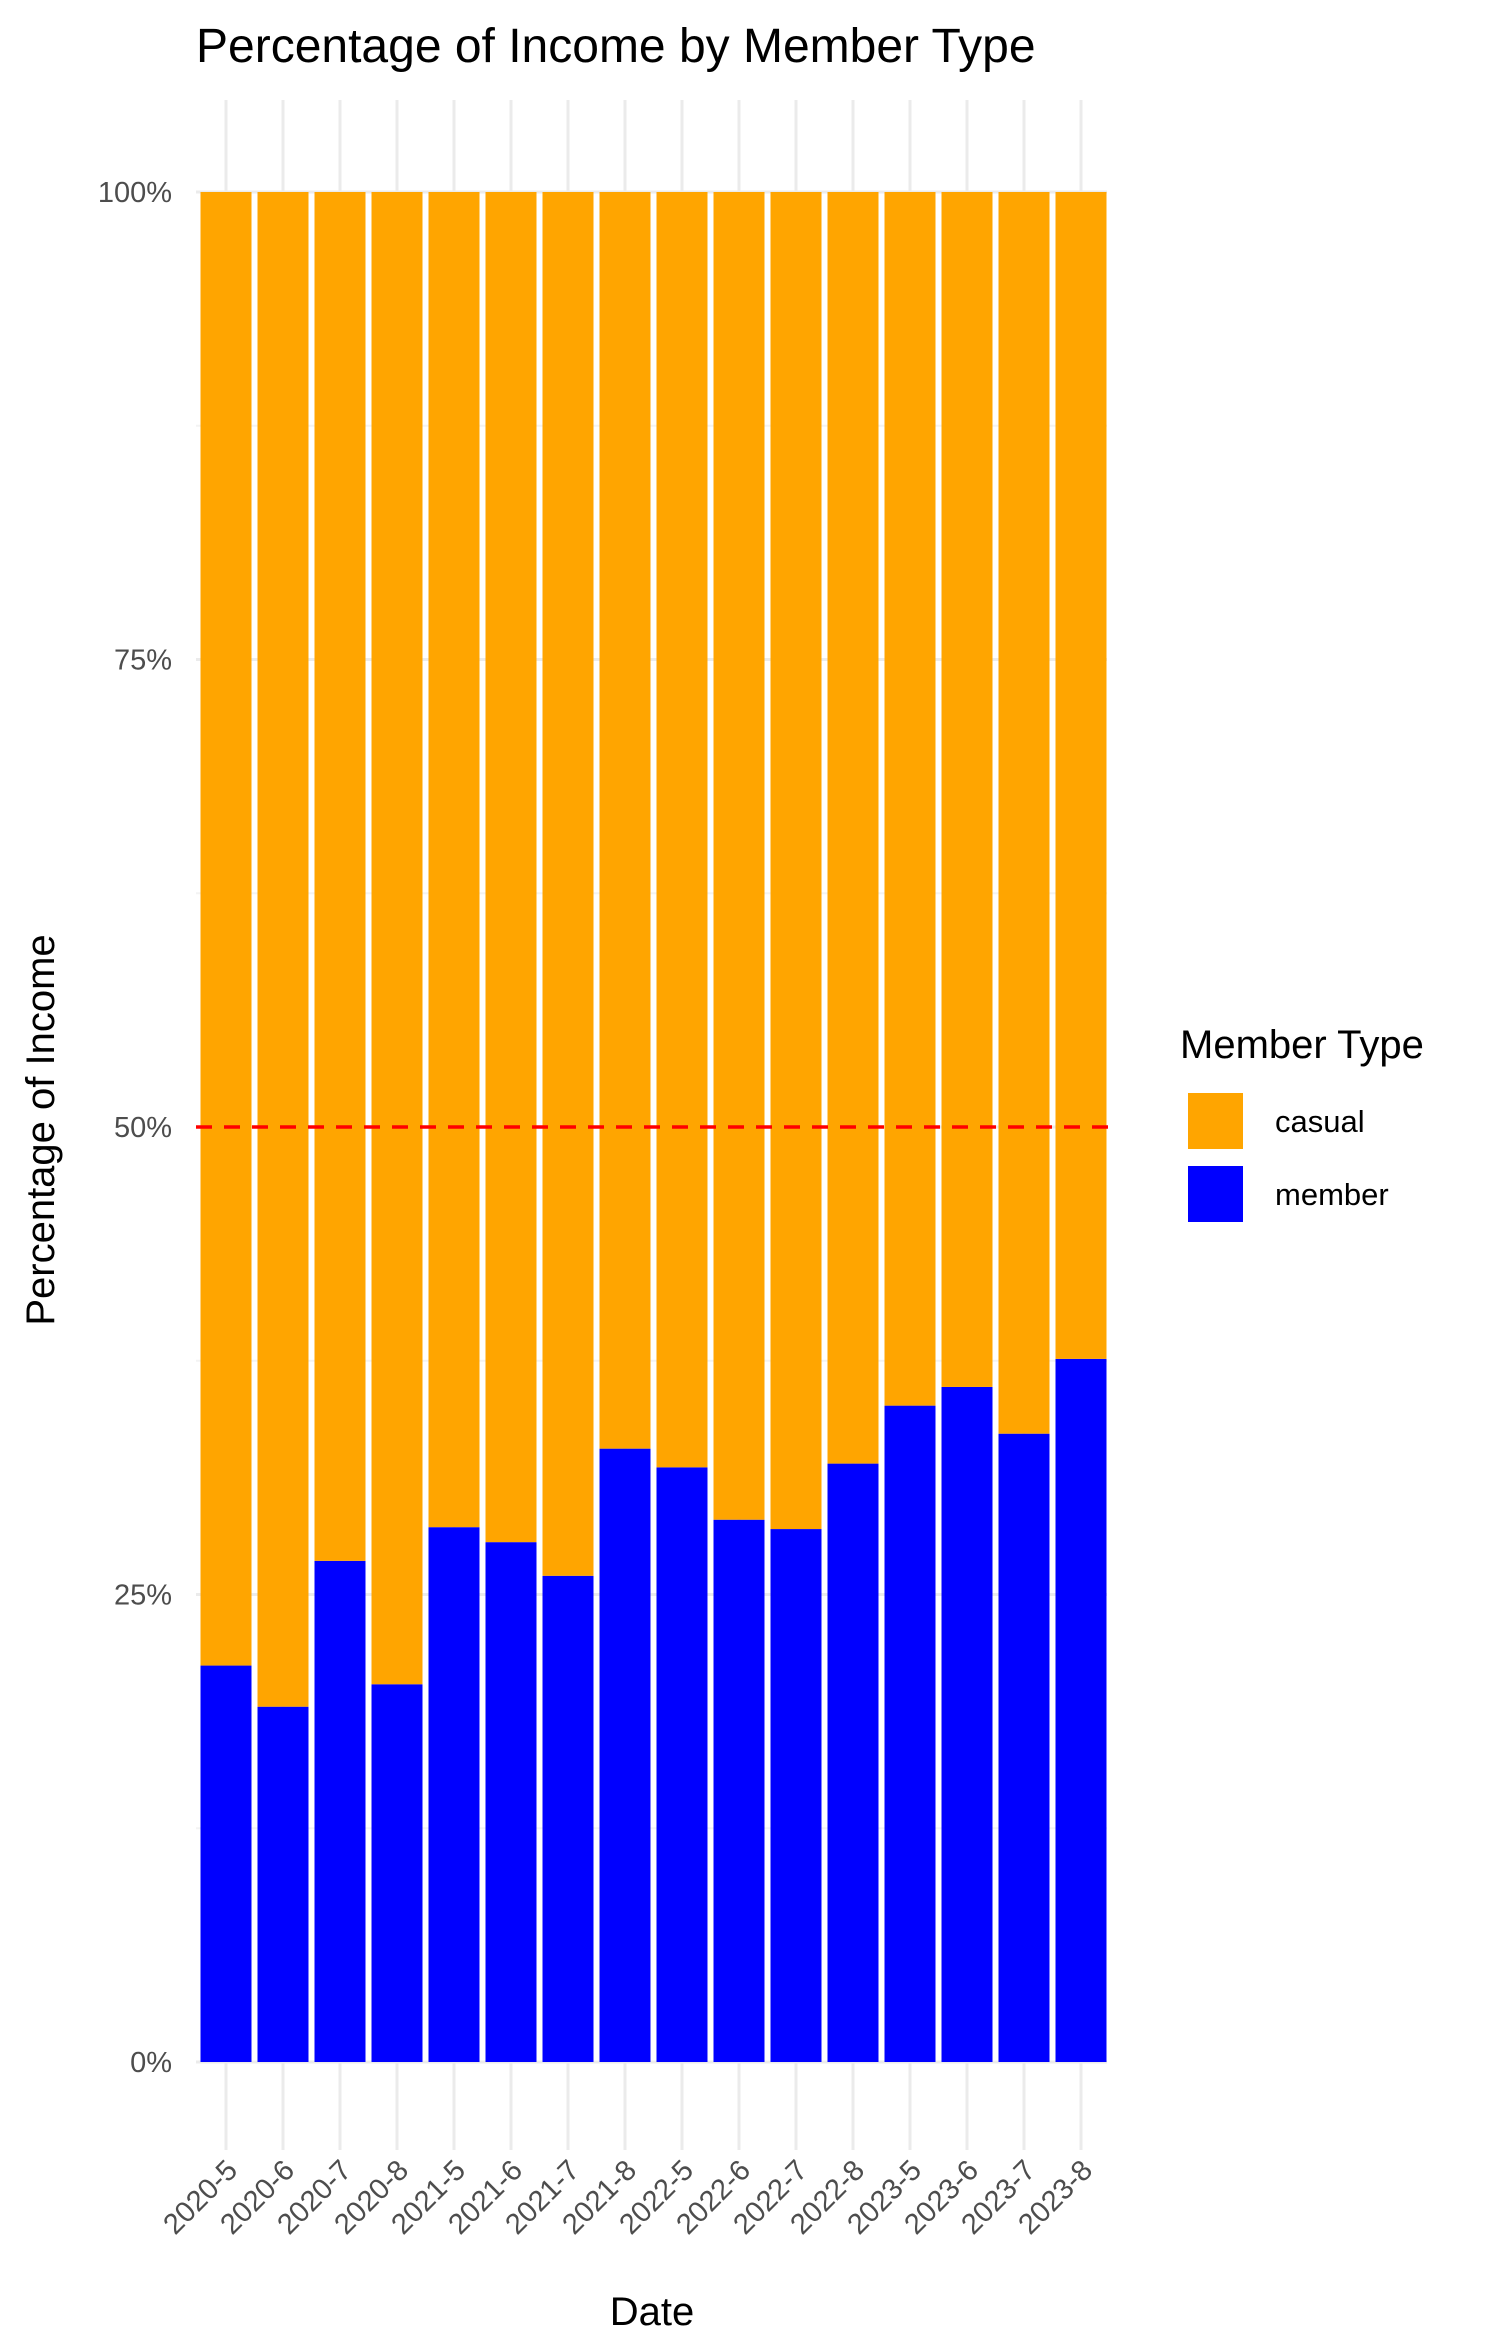 This screenshot has height=2349, width=1503. I want to click on legend: Member Type casual member, so click(1302, 1122).